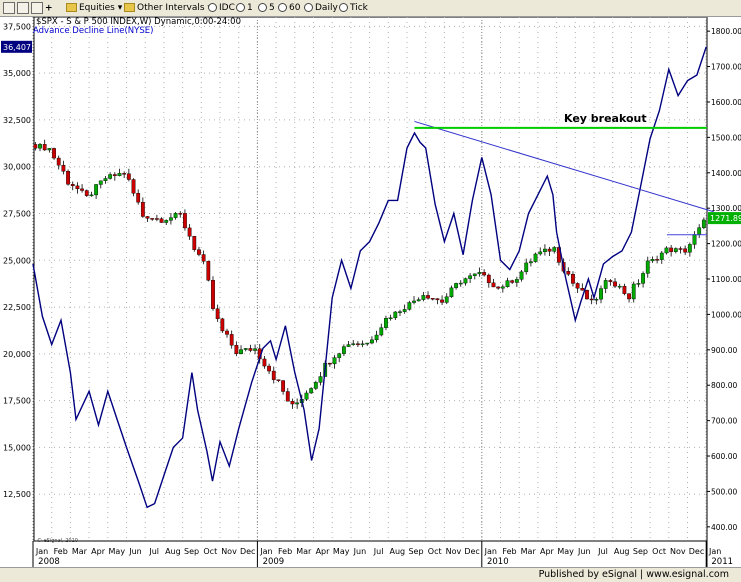 This screenshot has width=741, height=582. What do you see at coordinates (49, 8) in the screenshot?
I see `crosshair-icon: +` at bounding box center [49, 8].